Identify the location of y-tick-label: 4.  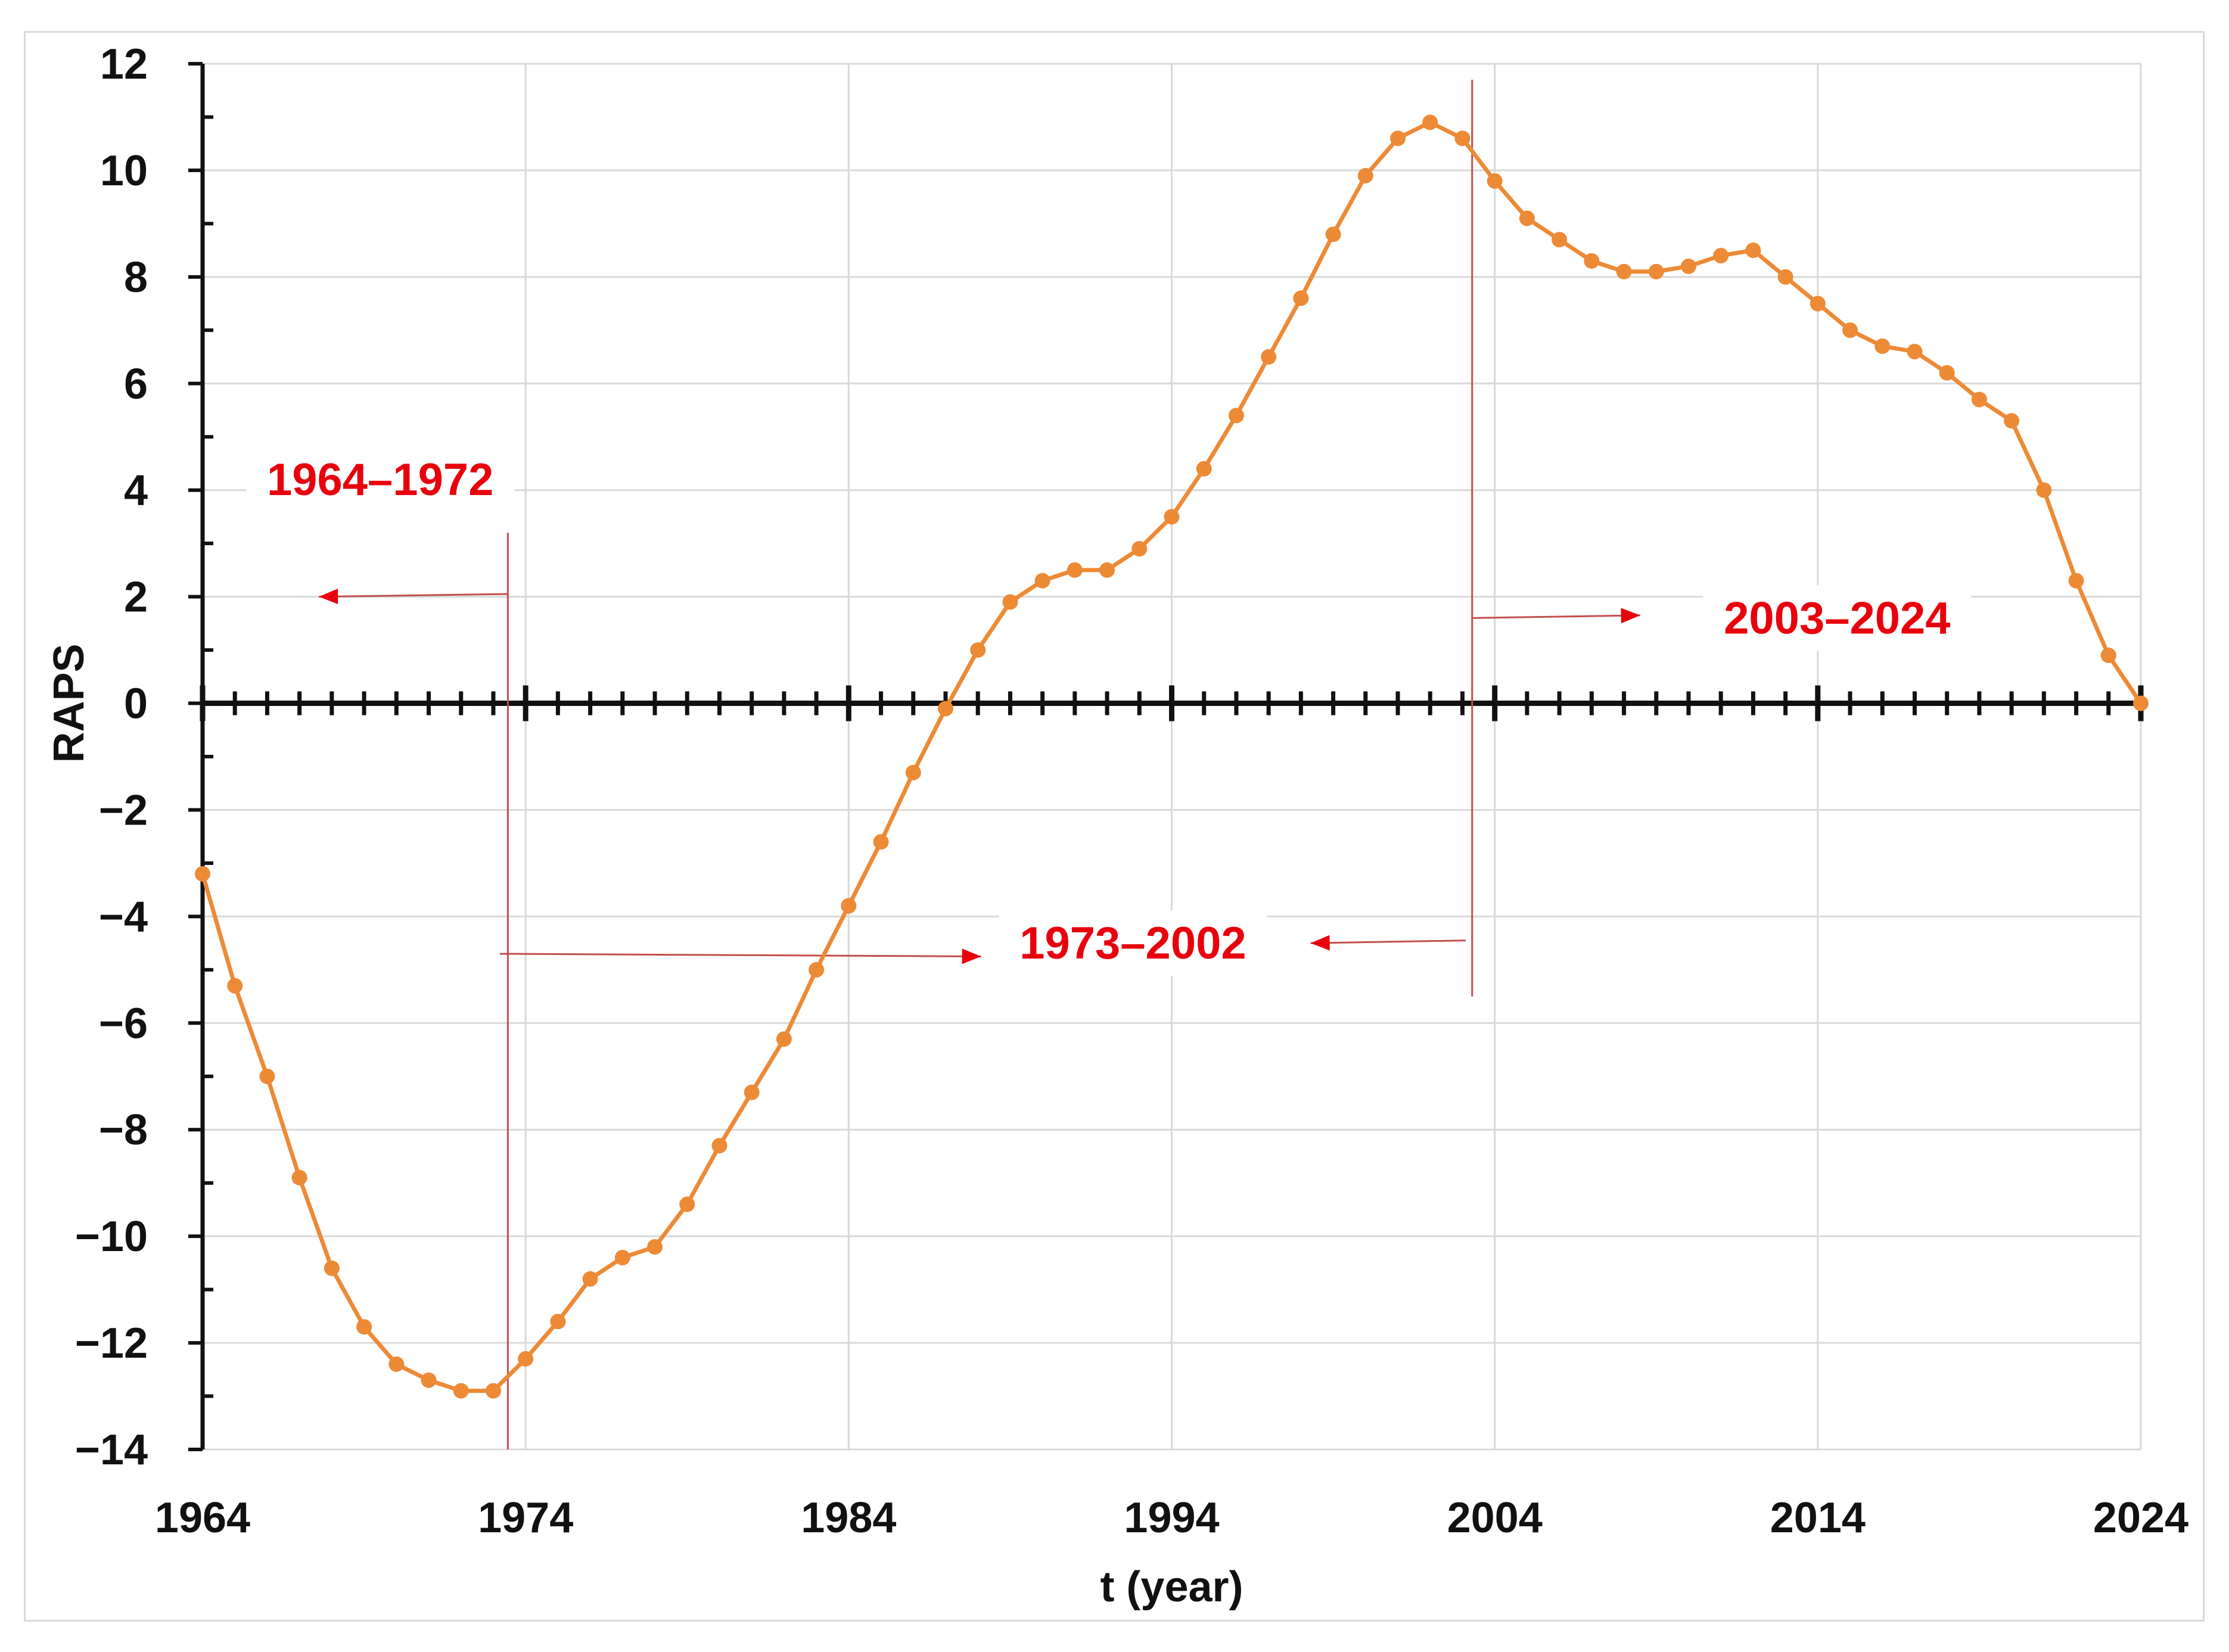
(136, 491).